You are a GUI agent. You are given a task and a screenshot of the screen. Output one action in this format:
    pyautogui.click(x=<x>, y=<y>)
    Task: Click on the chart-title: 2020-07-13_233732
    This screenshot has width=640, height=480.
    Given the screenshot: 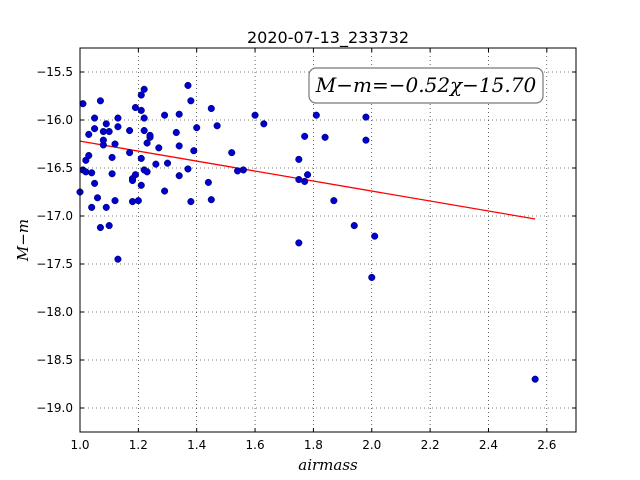 What is the action you would take?
    pyautogui.click(x=328, y=38)
    